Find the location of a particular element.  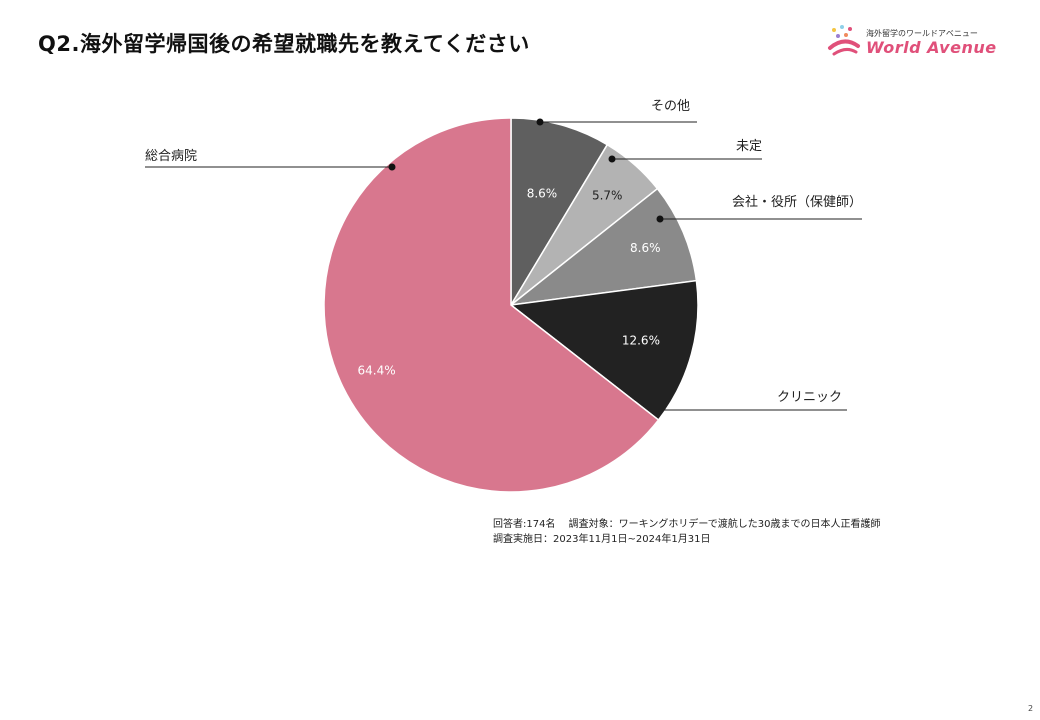

slice-percent-label: 64.4% is located at coordinates (377, 371).